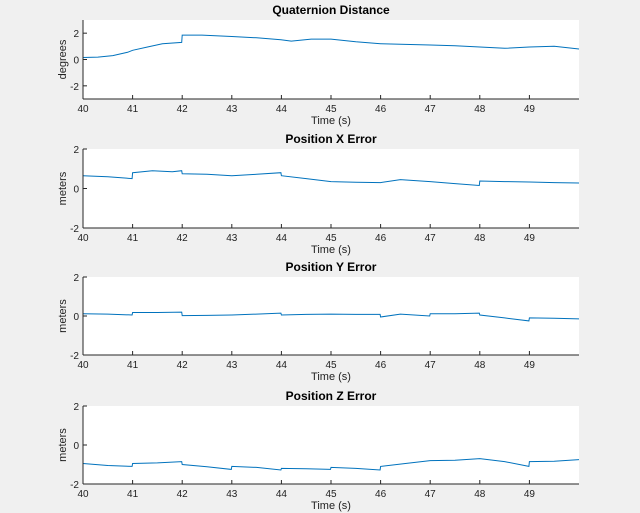 This screenshot has height=513, width=640. Describe the element at coordinates (331, 396) in the screenshot. I see `chart-title: Position Z Error` at that location.